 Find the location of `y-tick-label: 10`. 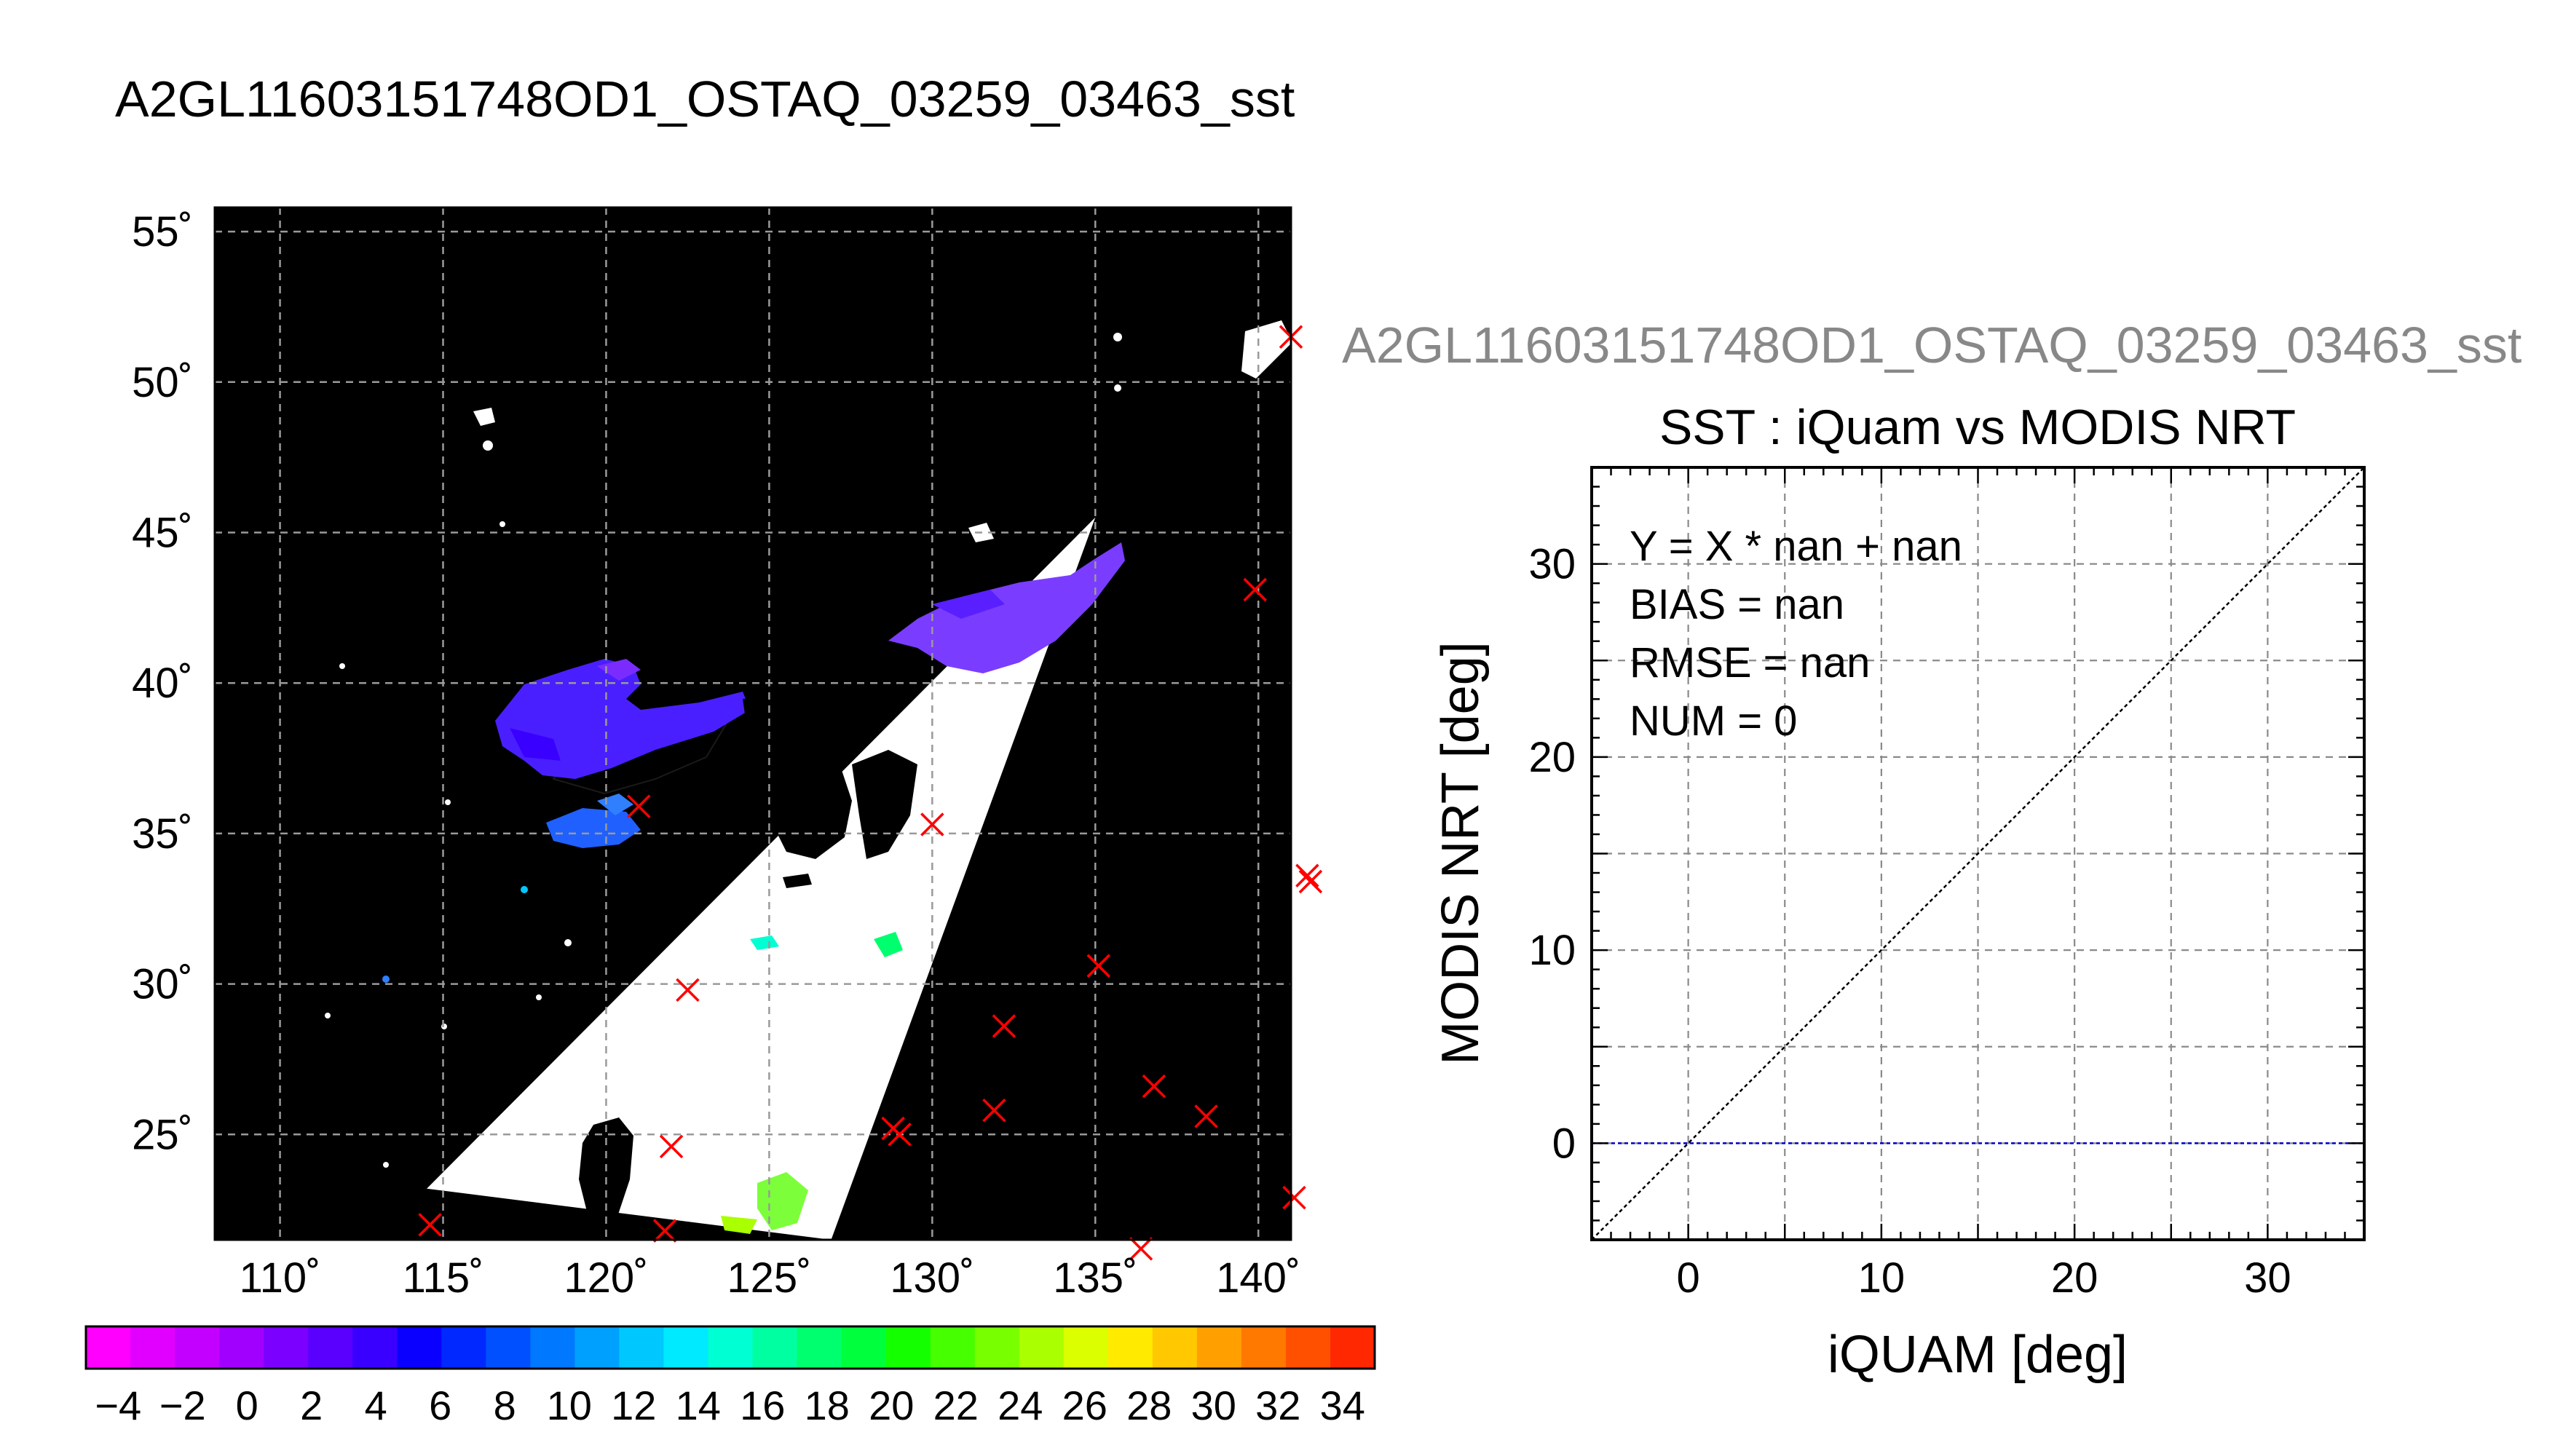

y-tick-label: 10 is located at coordinates (1552, 950).